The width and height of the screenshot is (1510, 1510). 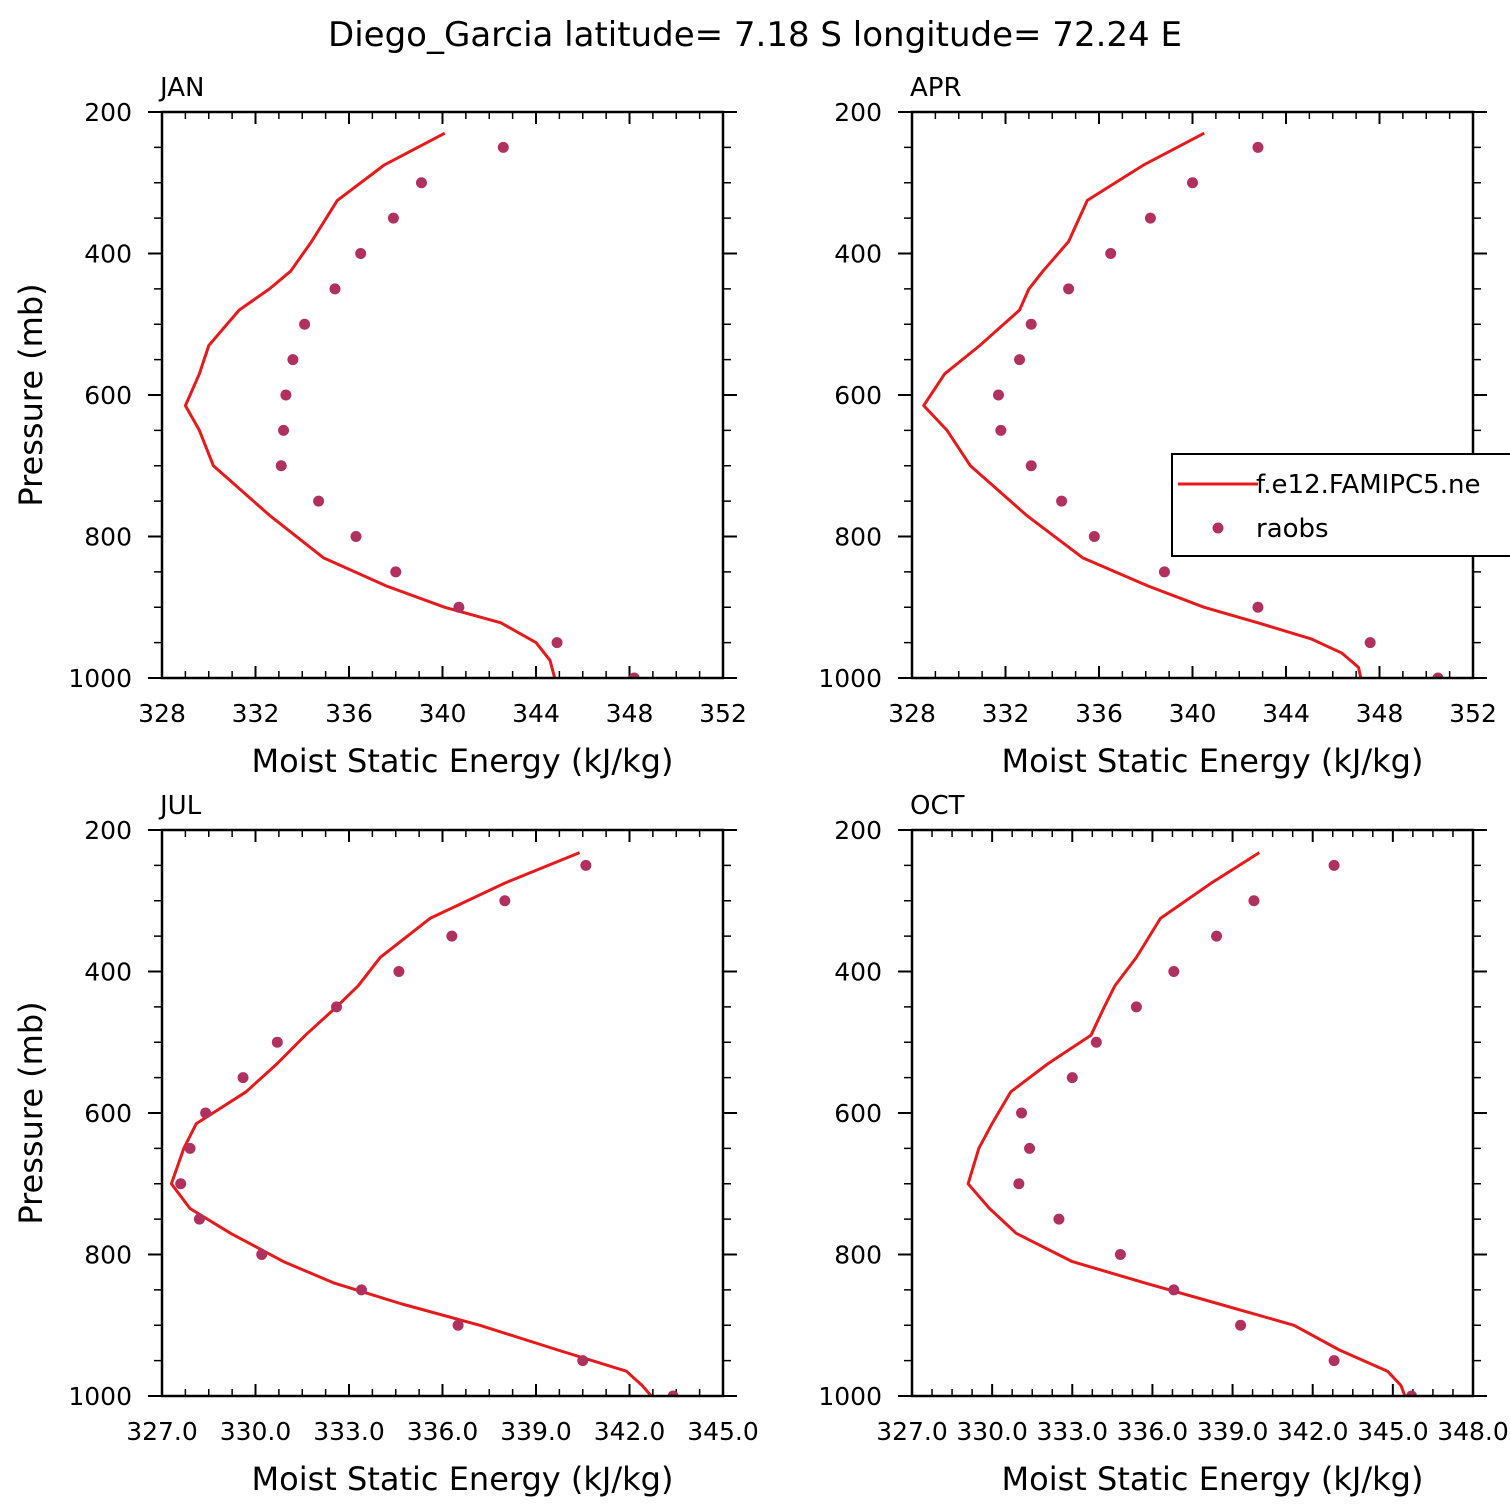 I want to click on x-tick-label: 352, so click(x=1473, y=713).